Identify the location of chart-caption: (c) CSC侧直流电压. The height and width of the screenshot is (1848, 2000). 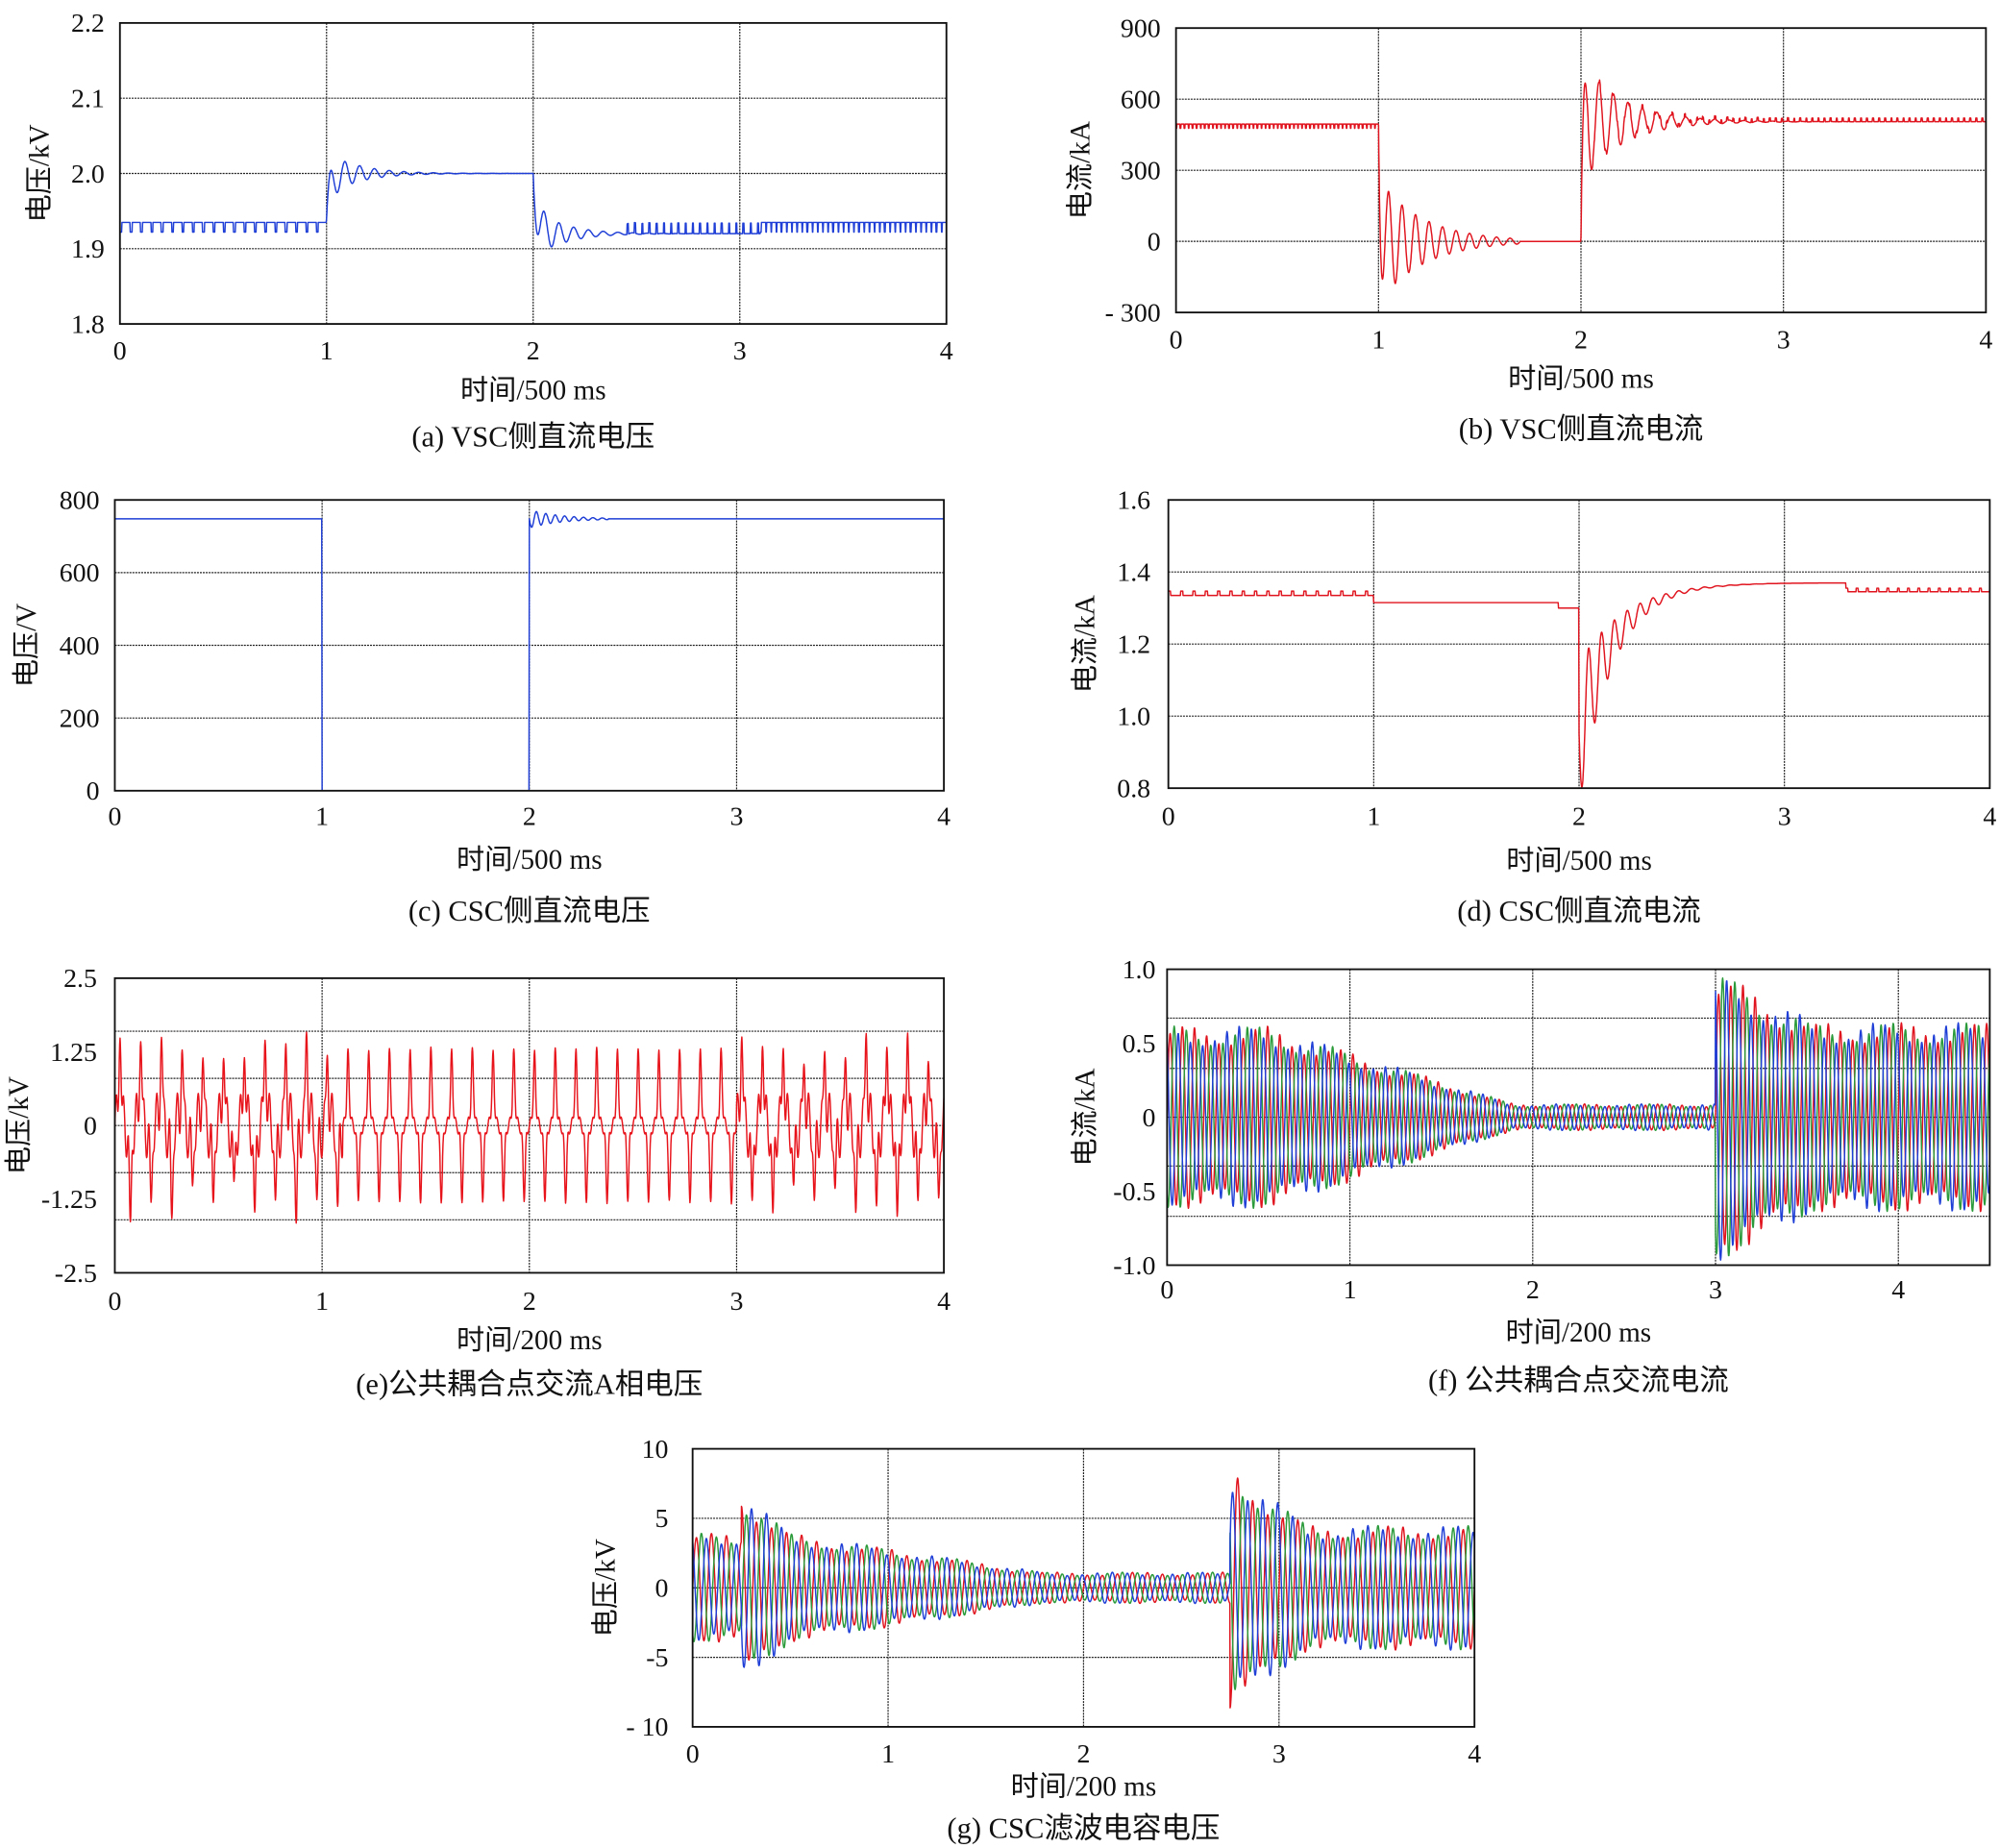
(529, 911).